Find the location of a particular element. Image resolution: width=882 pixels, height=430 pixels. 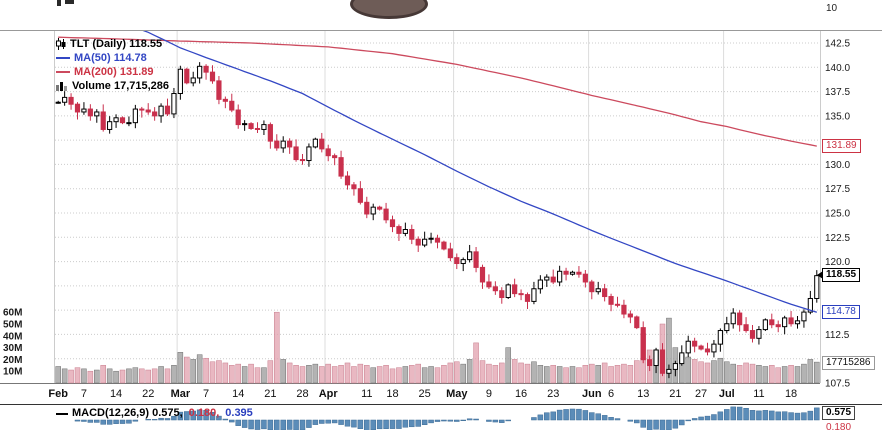

legend-ma200: MA(200) 131.89 is located at coordinates (112, 72).